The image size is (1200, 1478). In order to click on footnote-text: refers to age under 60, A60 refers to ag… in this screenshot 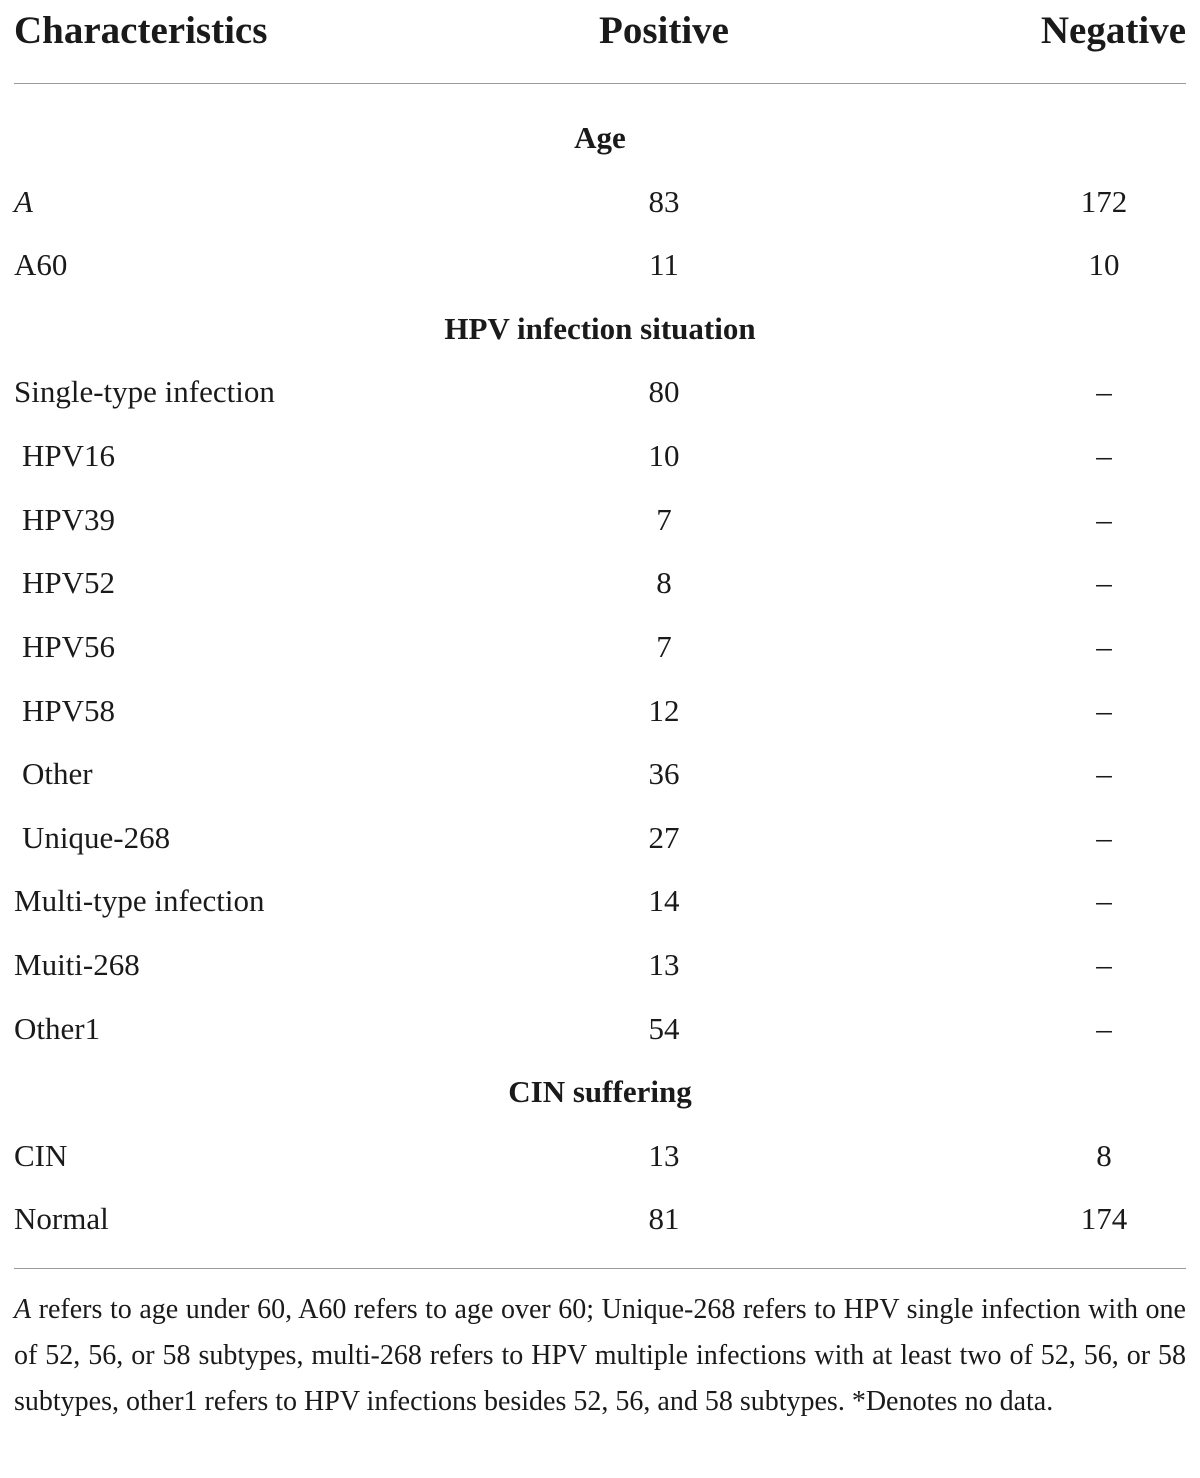, I will do `click(600, 1355)`.